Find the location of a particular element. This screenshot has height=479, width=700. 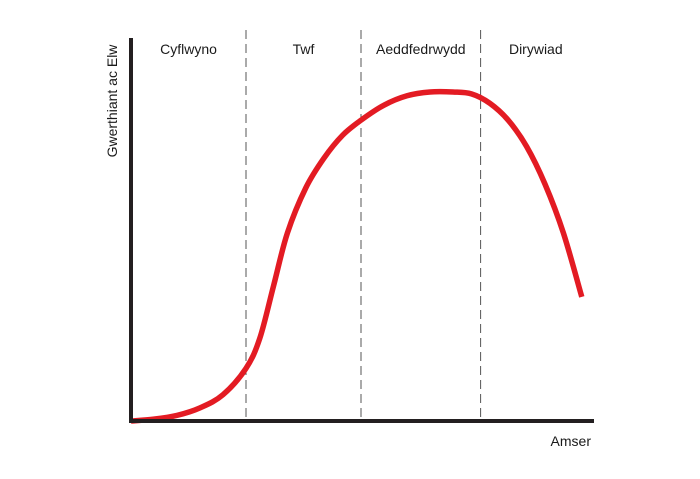

stage-labels: Cyflwyno Twf Aeddfedrwydd Dirywiad is located at coordinates (361, 49).